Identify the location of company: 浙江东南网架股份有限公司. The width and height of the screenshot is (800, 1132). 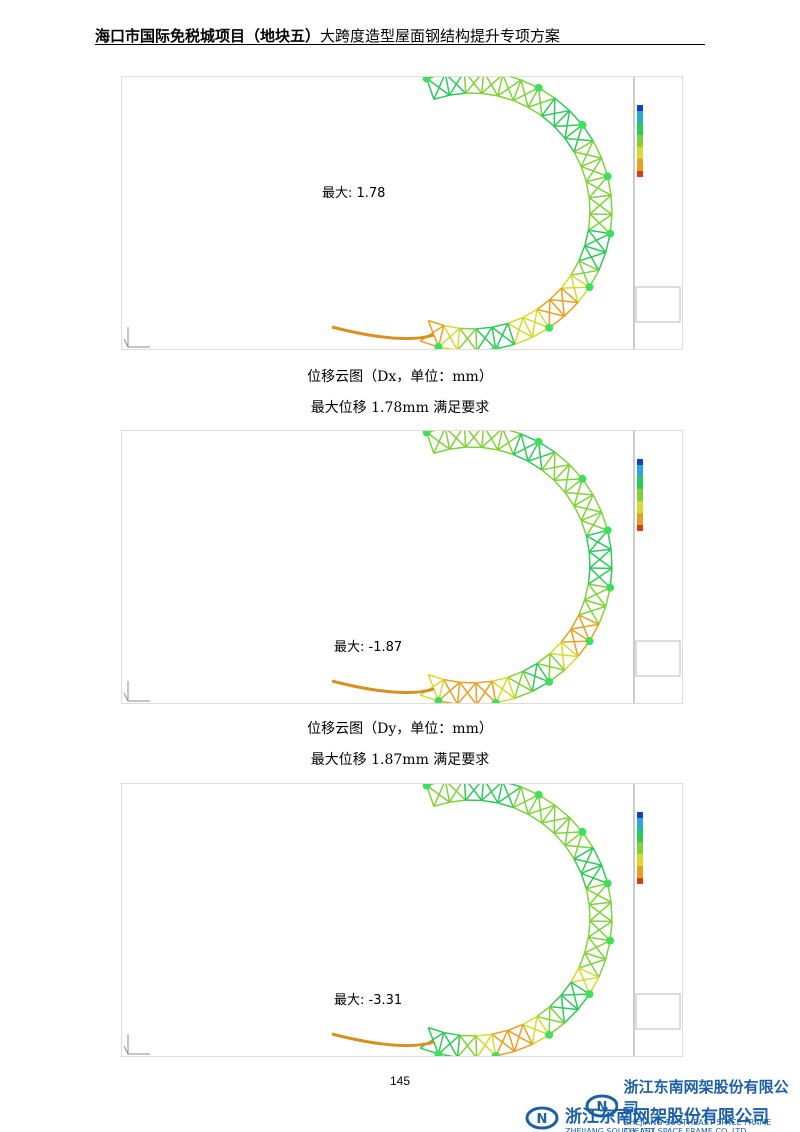
(706, 1097).